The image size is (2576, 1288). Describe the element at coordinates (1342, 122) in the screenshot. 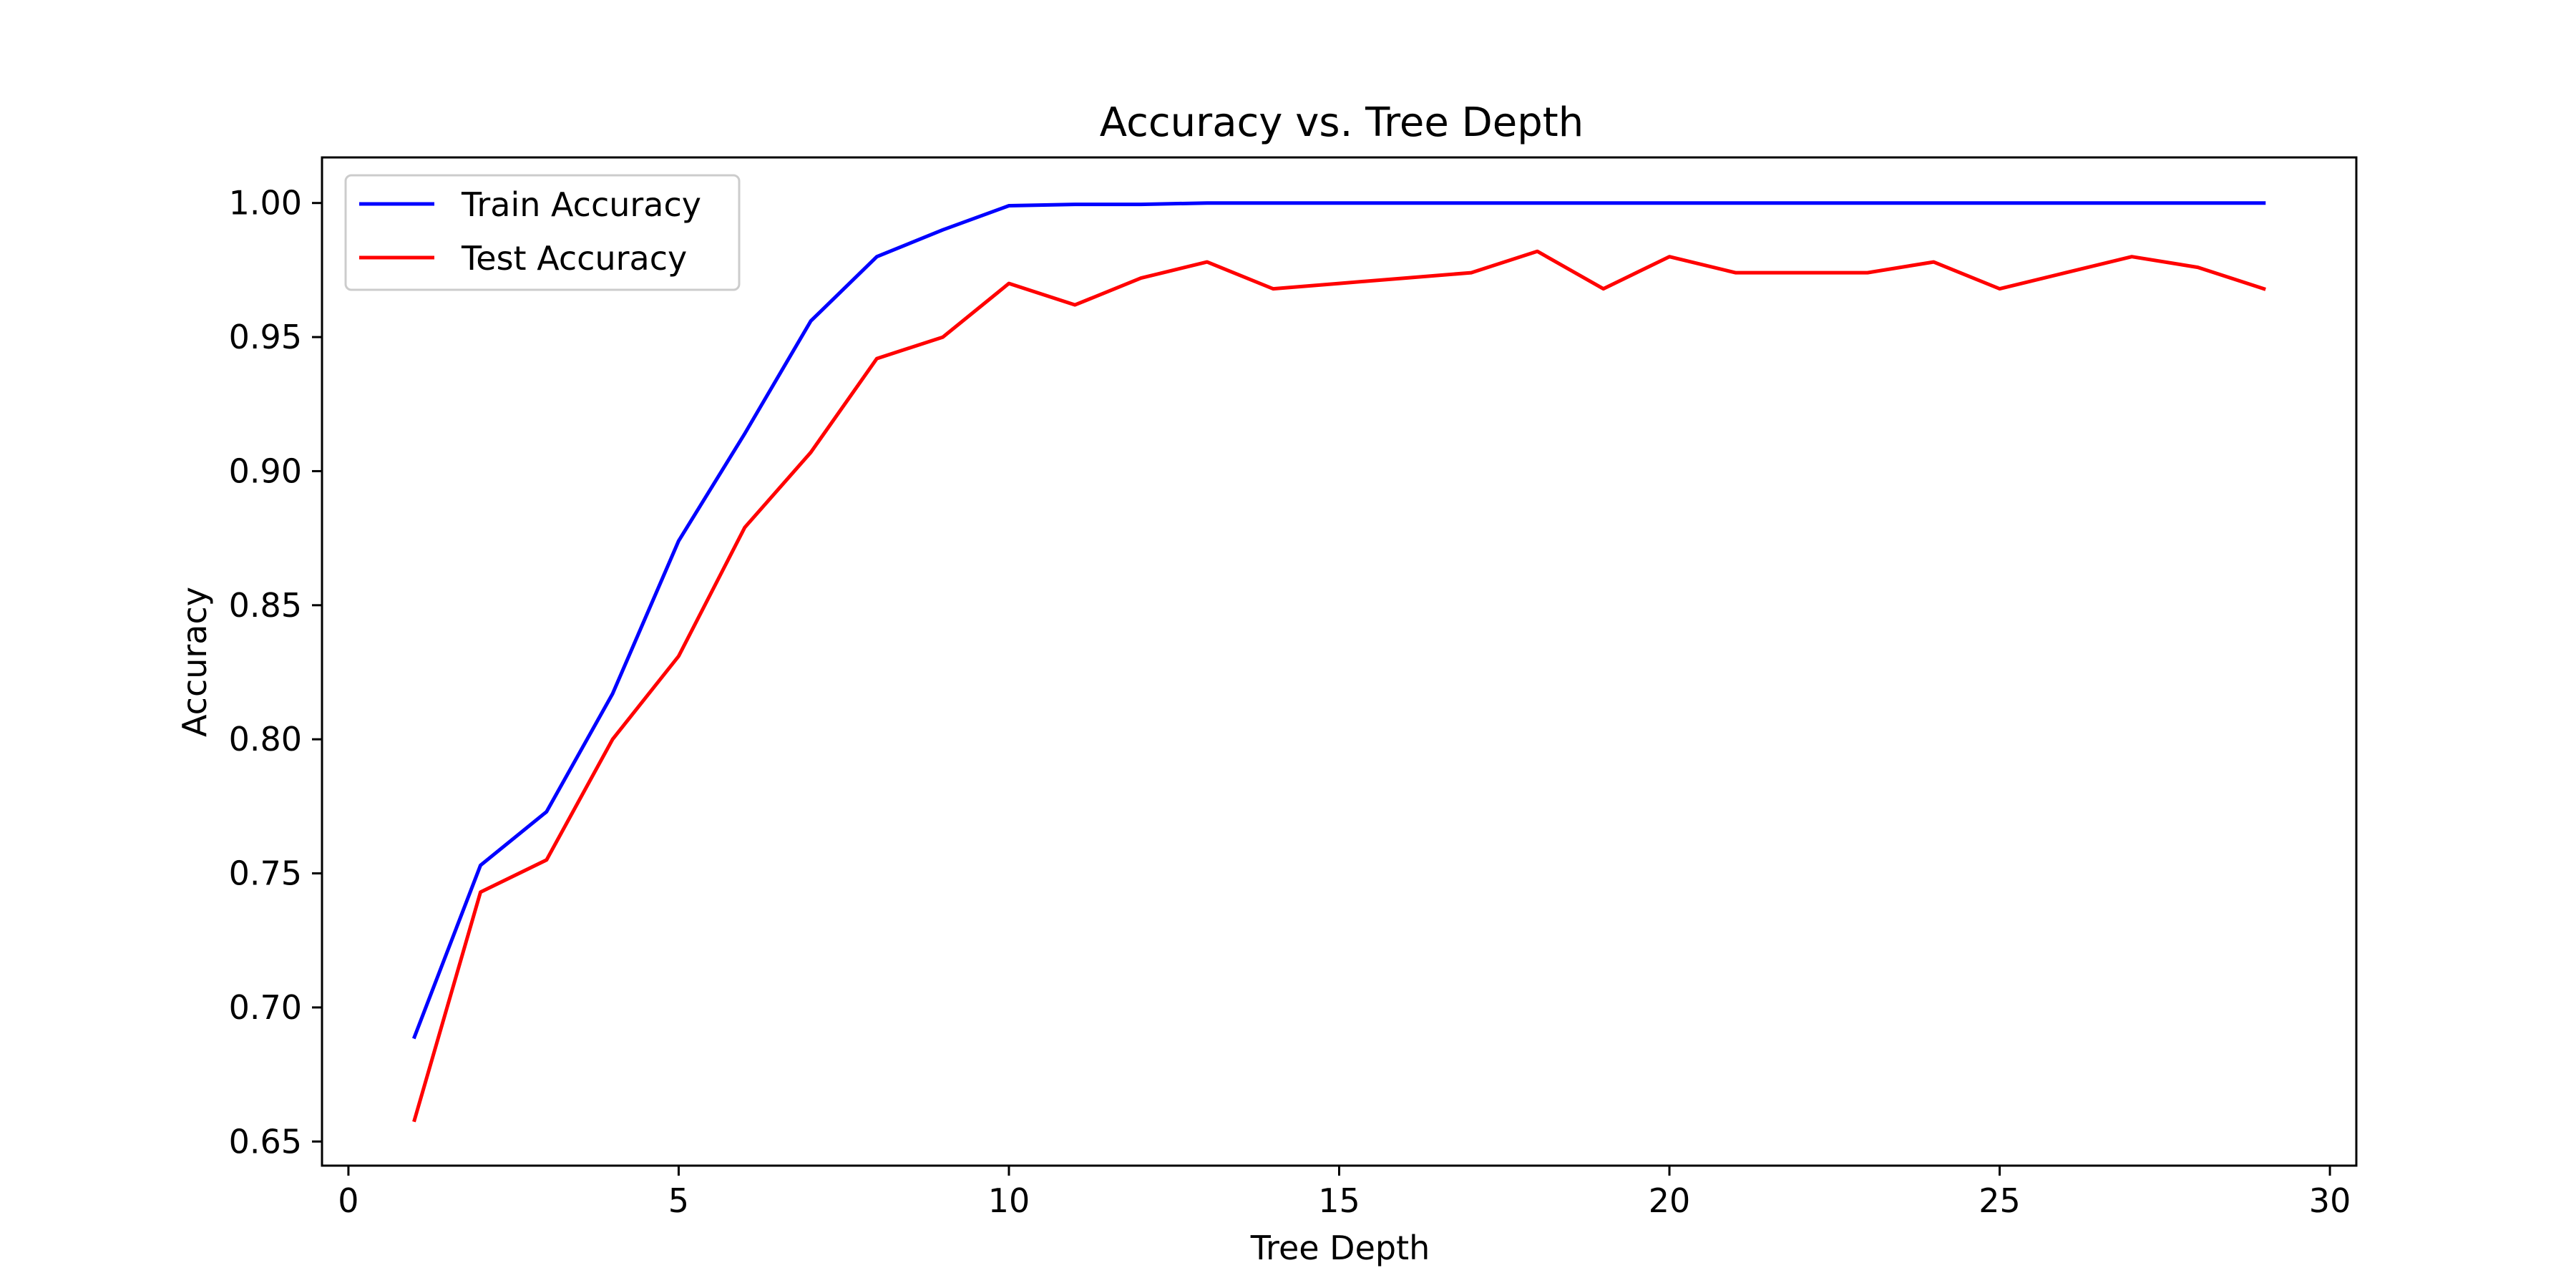

I see `chart-title: Accuracy vs. Tree Depth` at that location.